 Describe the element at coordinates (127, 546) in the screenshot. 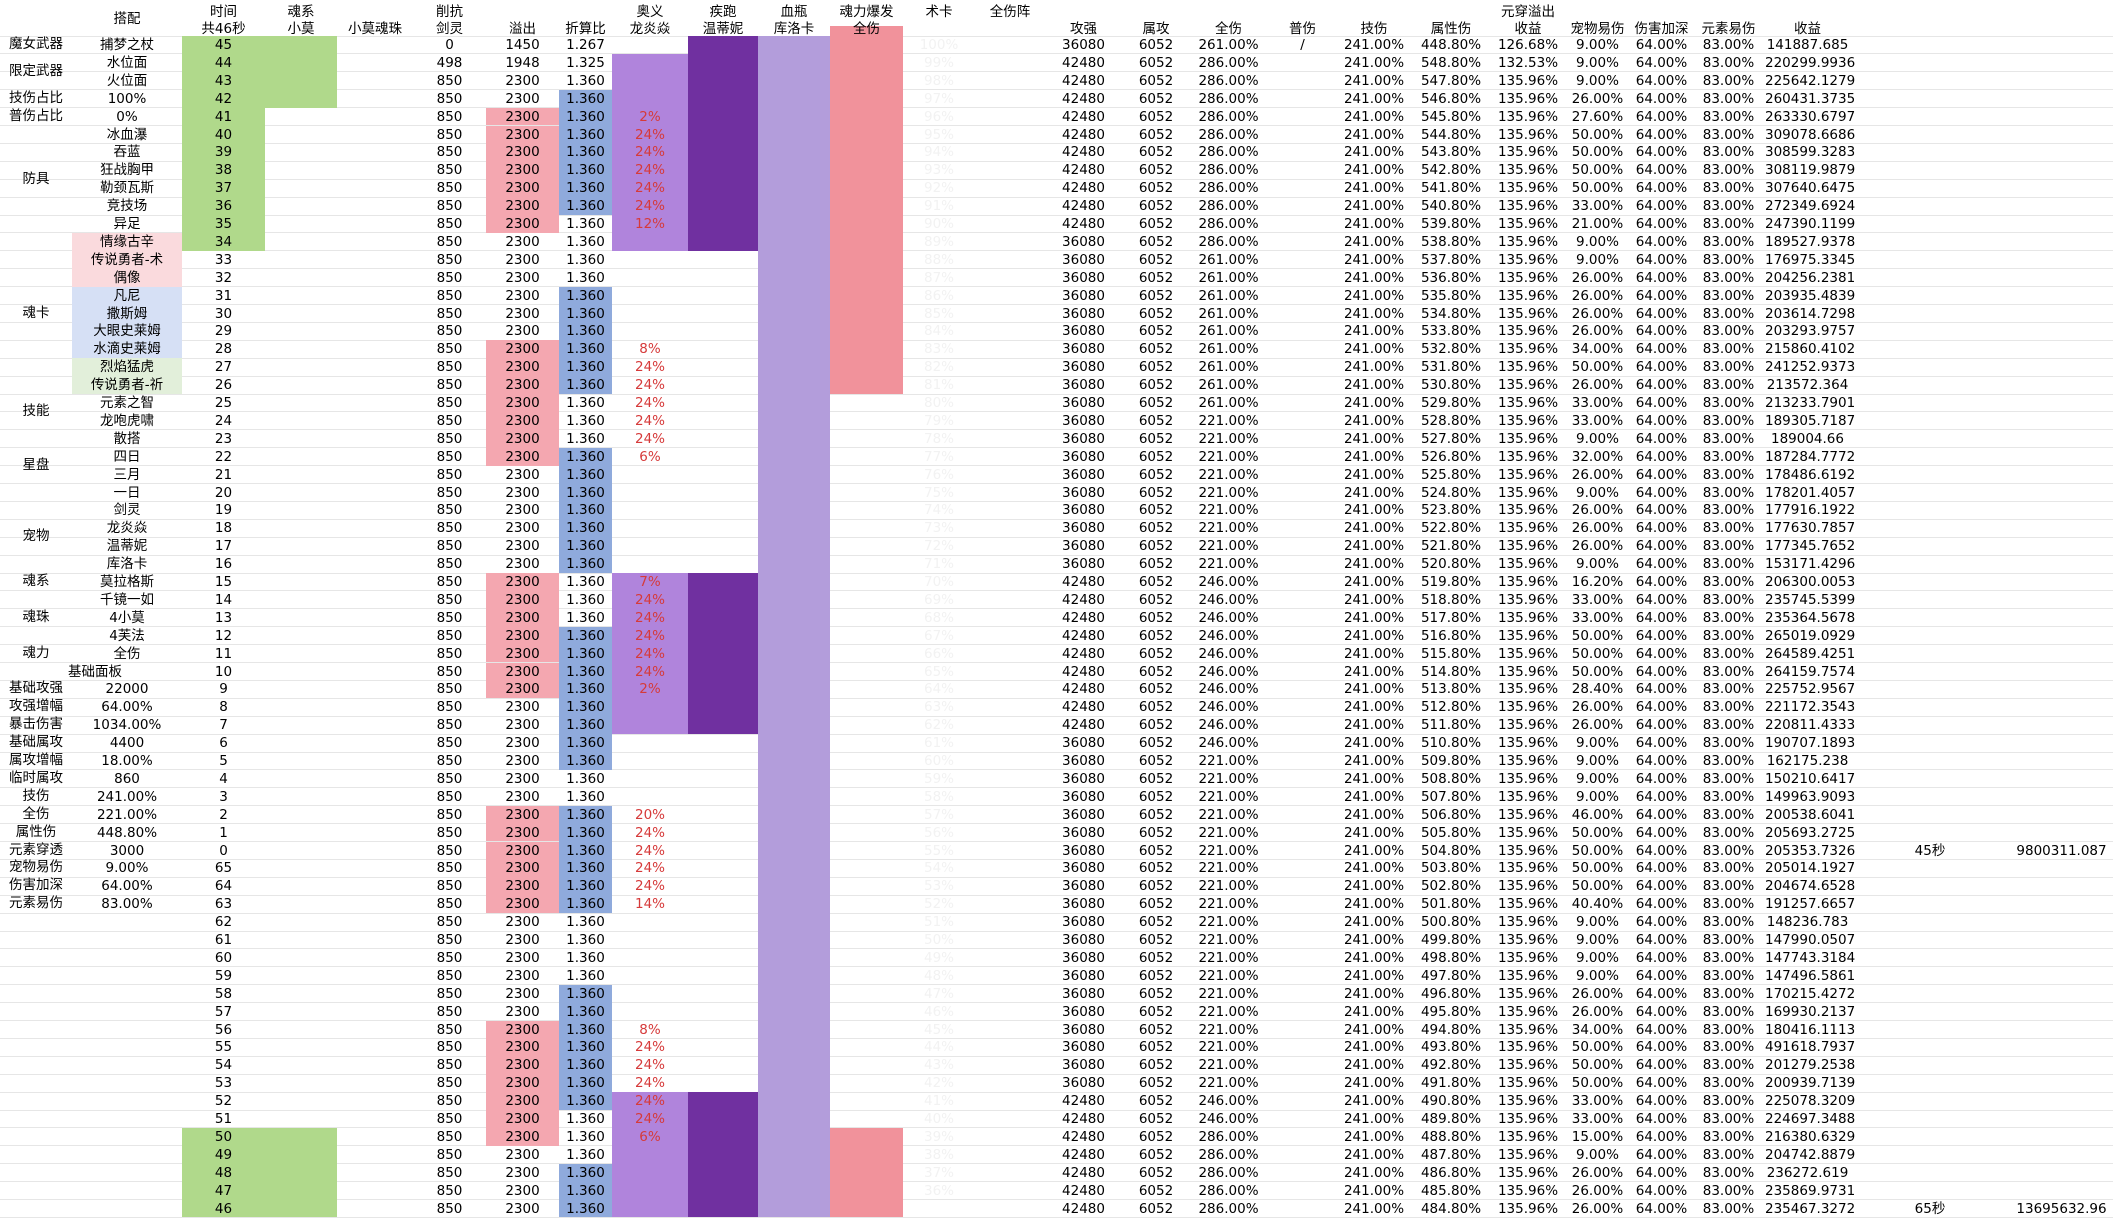

I see `item-cell: 温蒂妮` at that location.